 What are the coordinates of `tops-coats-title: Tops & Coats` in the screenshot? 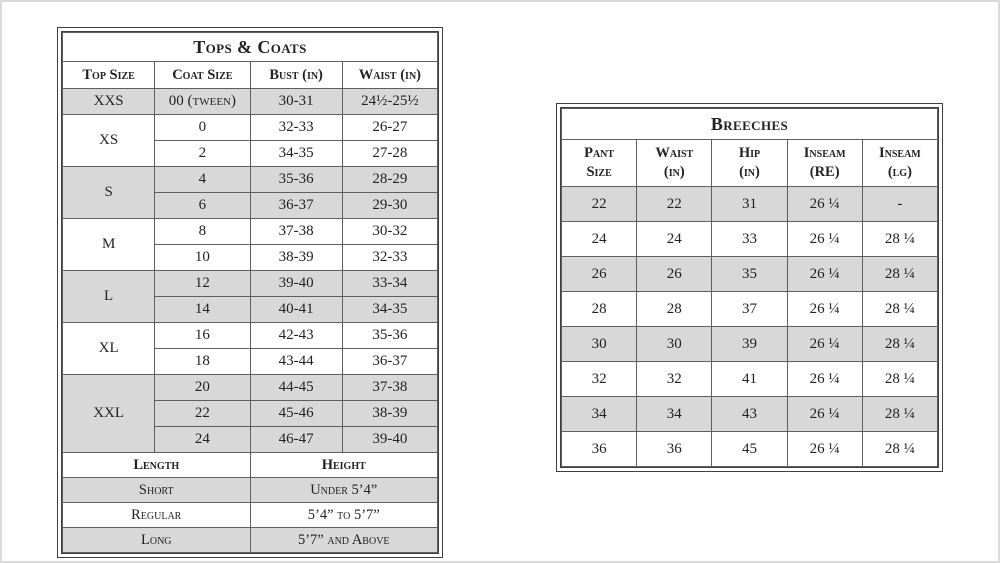 It's located at (250, 47).